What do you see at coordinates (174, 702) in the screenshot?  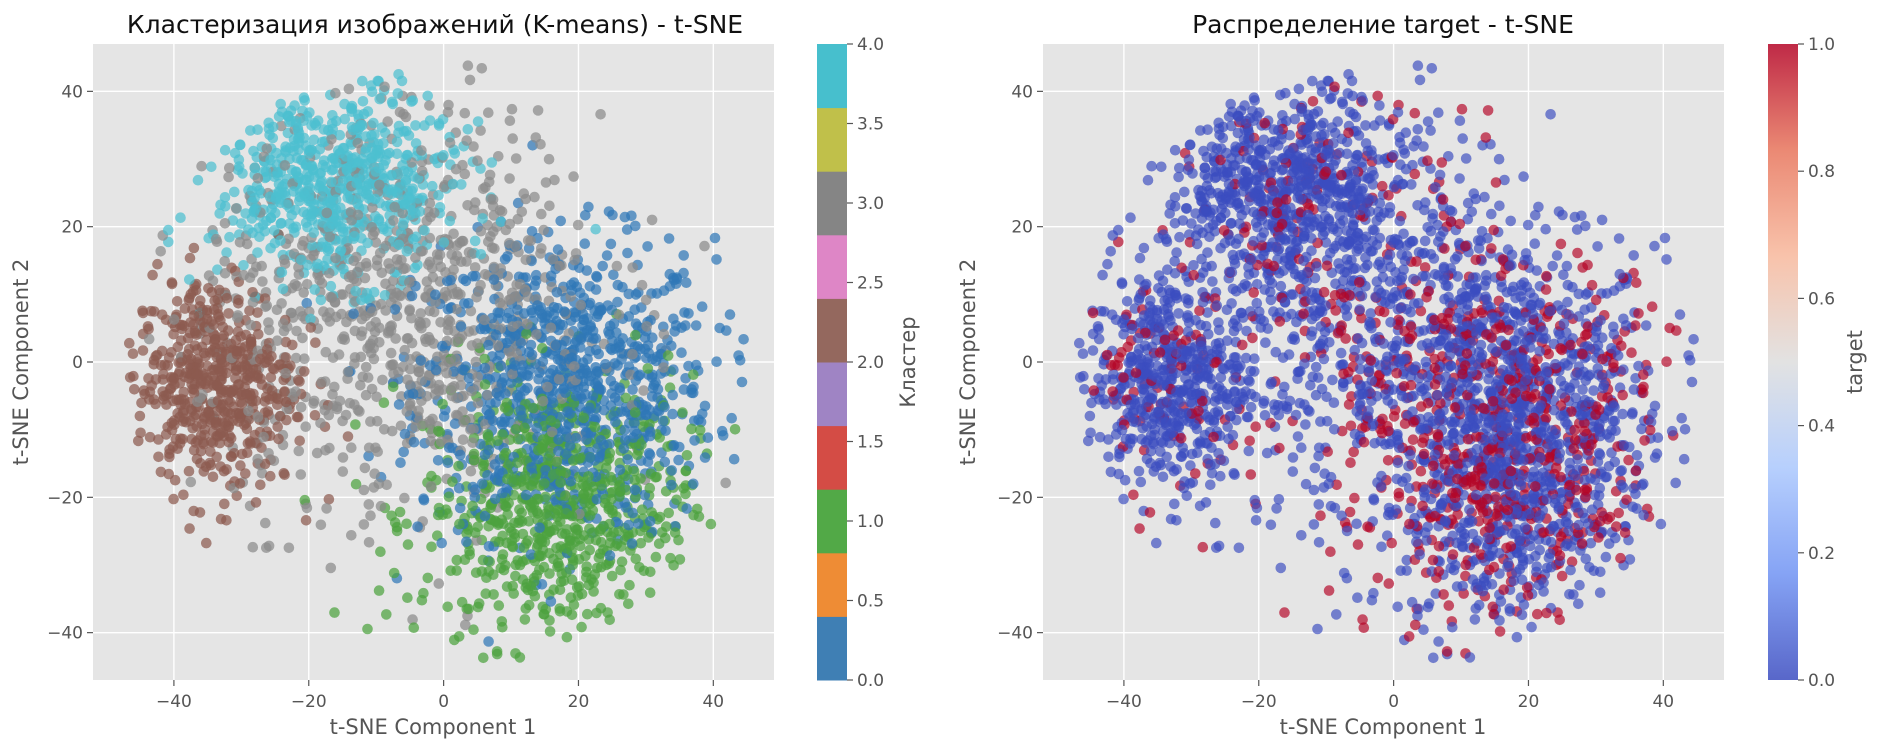 I see `x-tick-label: −40` at bounding box center [174, 702].